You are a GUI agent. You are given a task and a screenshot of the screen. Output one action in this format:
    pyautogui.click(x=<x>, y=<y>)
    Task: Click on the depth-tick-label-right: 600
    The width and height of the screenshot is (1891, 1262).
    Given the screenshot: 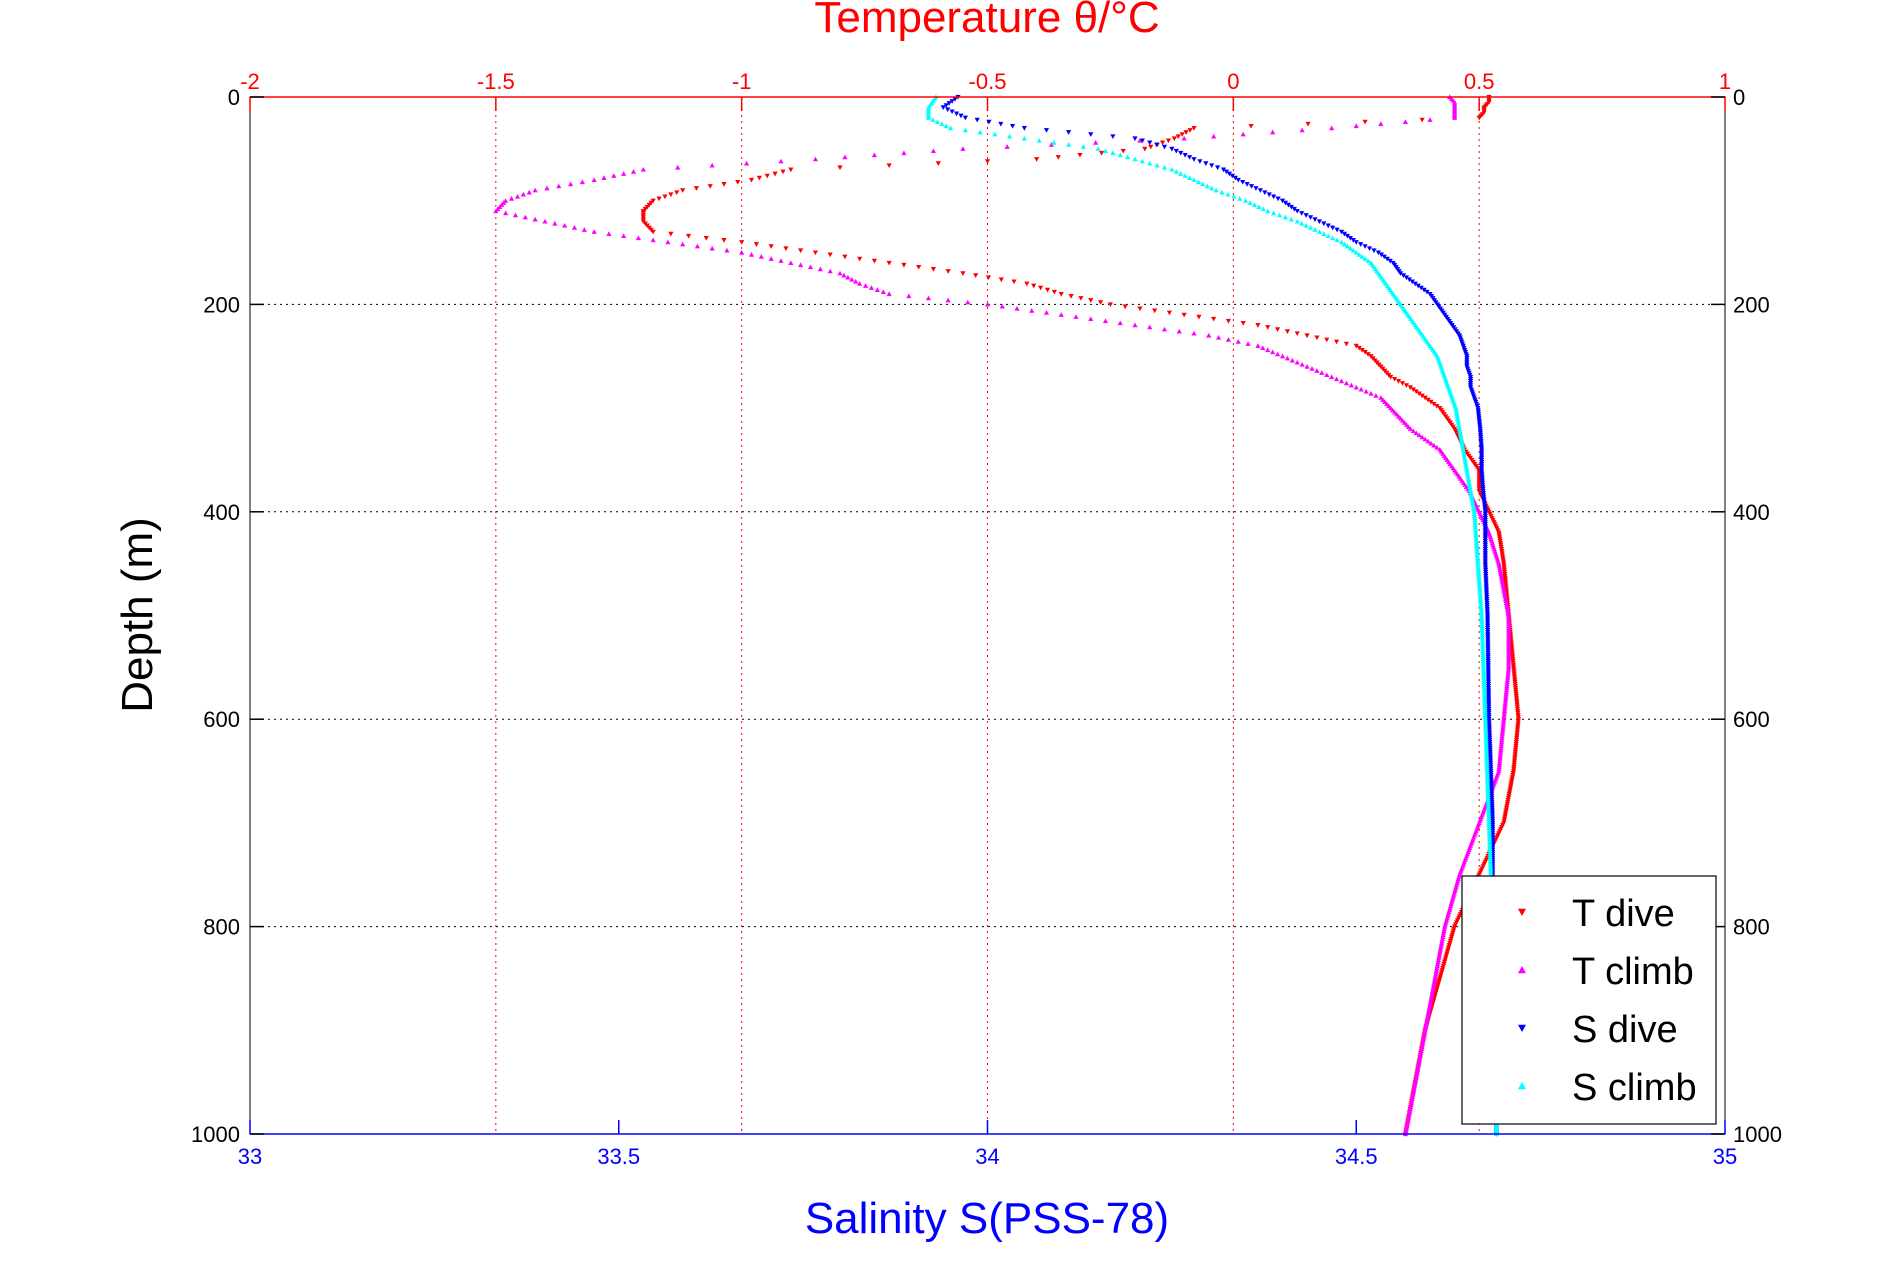 What is the action you would take?
    pyautogui.click(x=1751, y=719)
    